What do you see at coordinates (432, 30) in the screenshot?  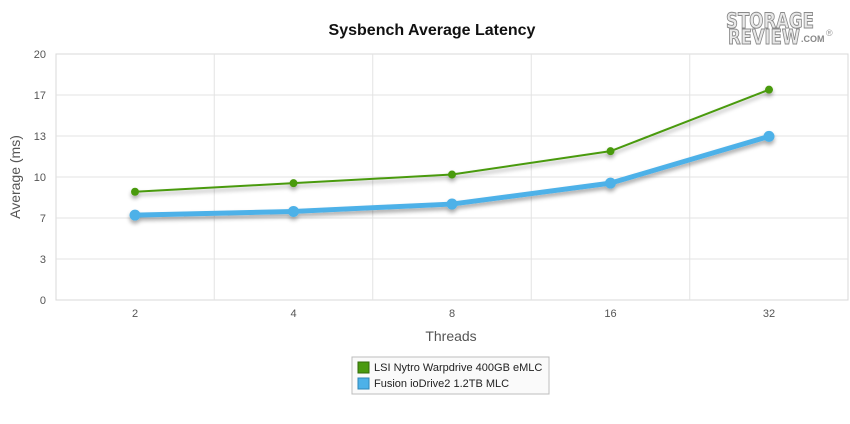 I see `chart-title: Sysbench Average Latency` at bounding box center [432, 30].